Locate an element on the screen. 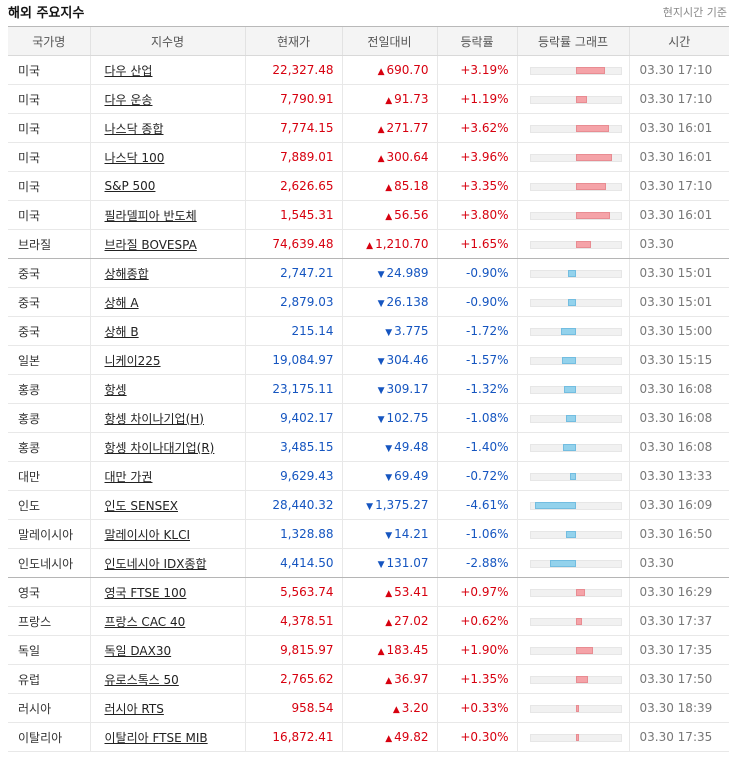  timestamp: 03.30 16:08 is located at coordinates (676, 418).